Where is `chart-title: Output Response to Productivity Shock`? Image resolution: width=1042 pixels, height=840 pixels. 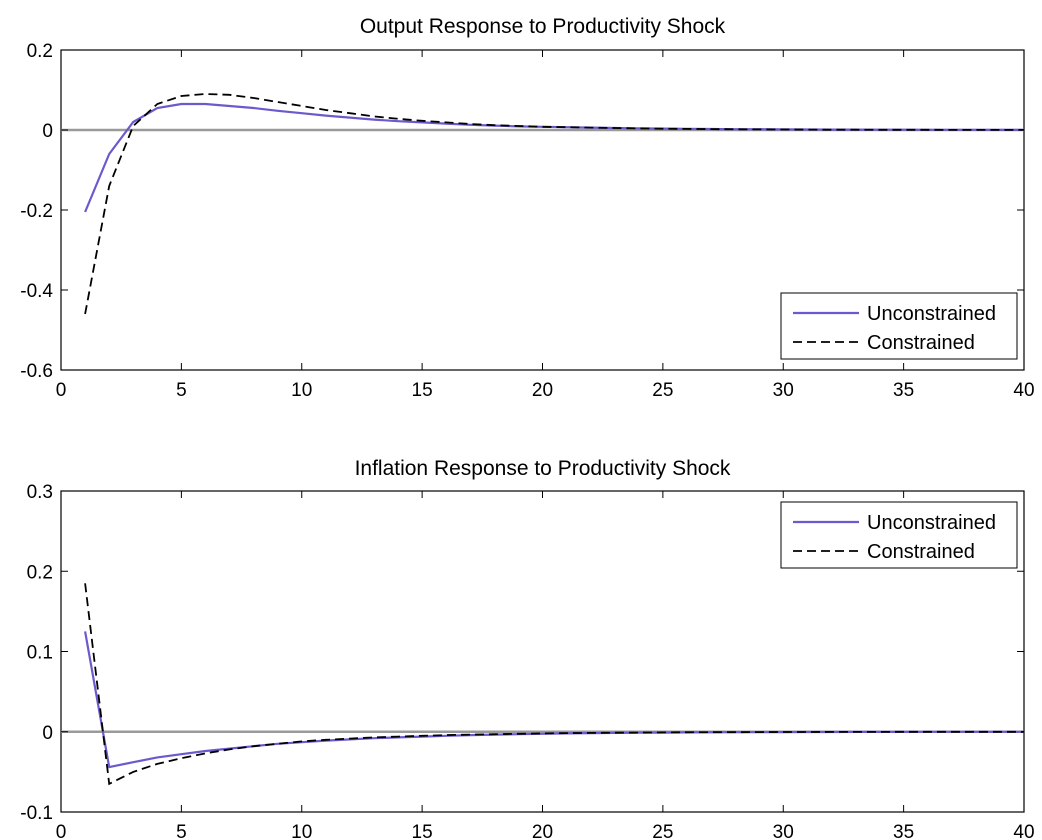 chart-title: Output Response to Productivity Shock is located at coordinates (543, 26).